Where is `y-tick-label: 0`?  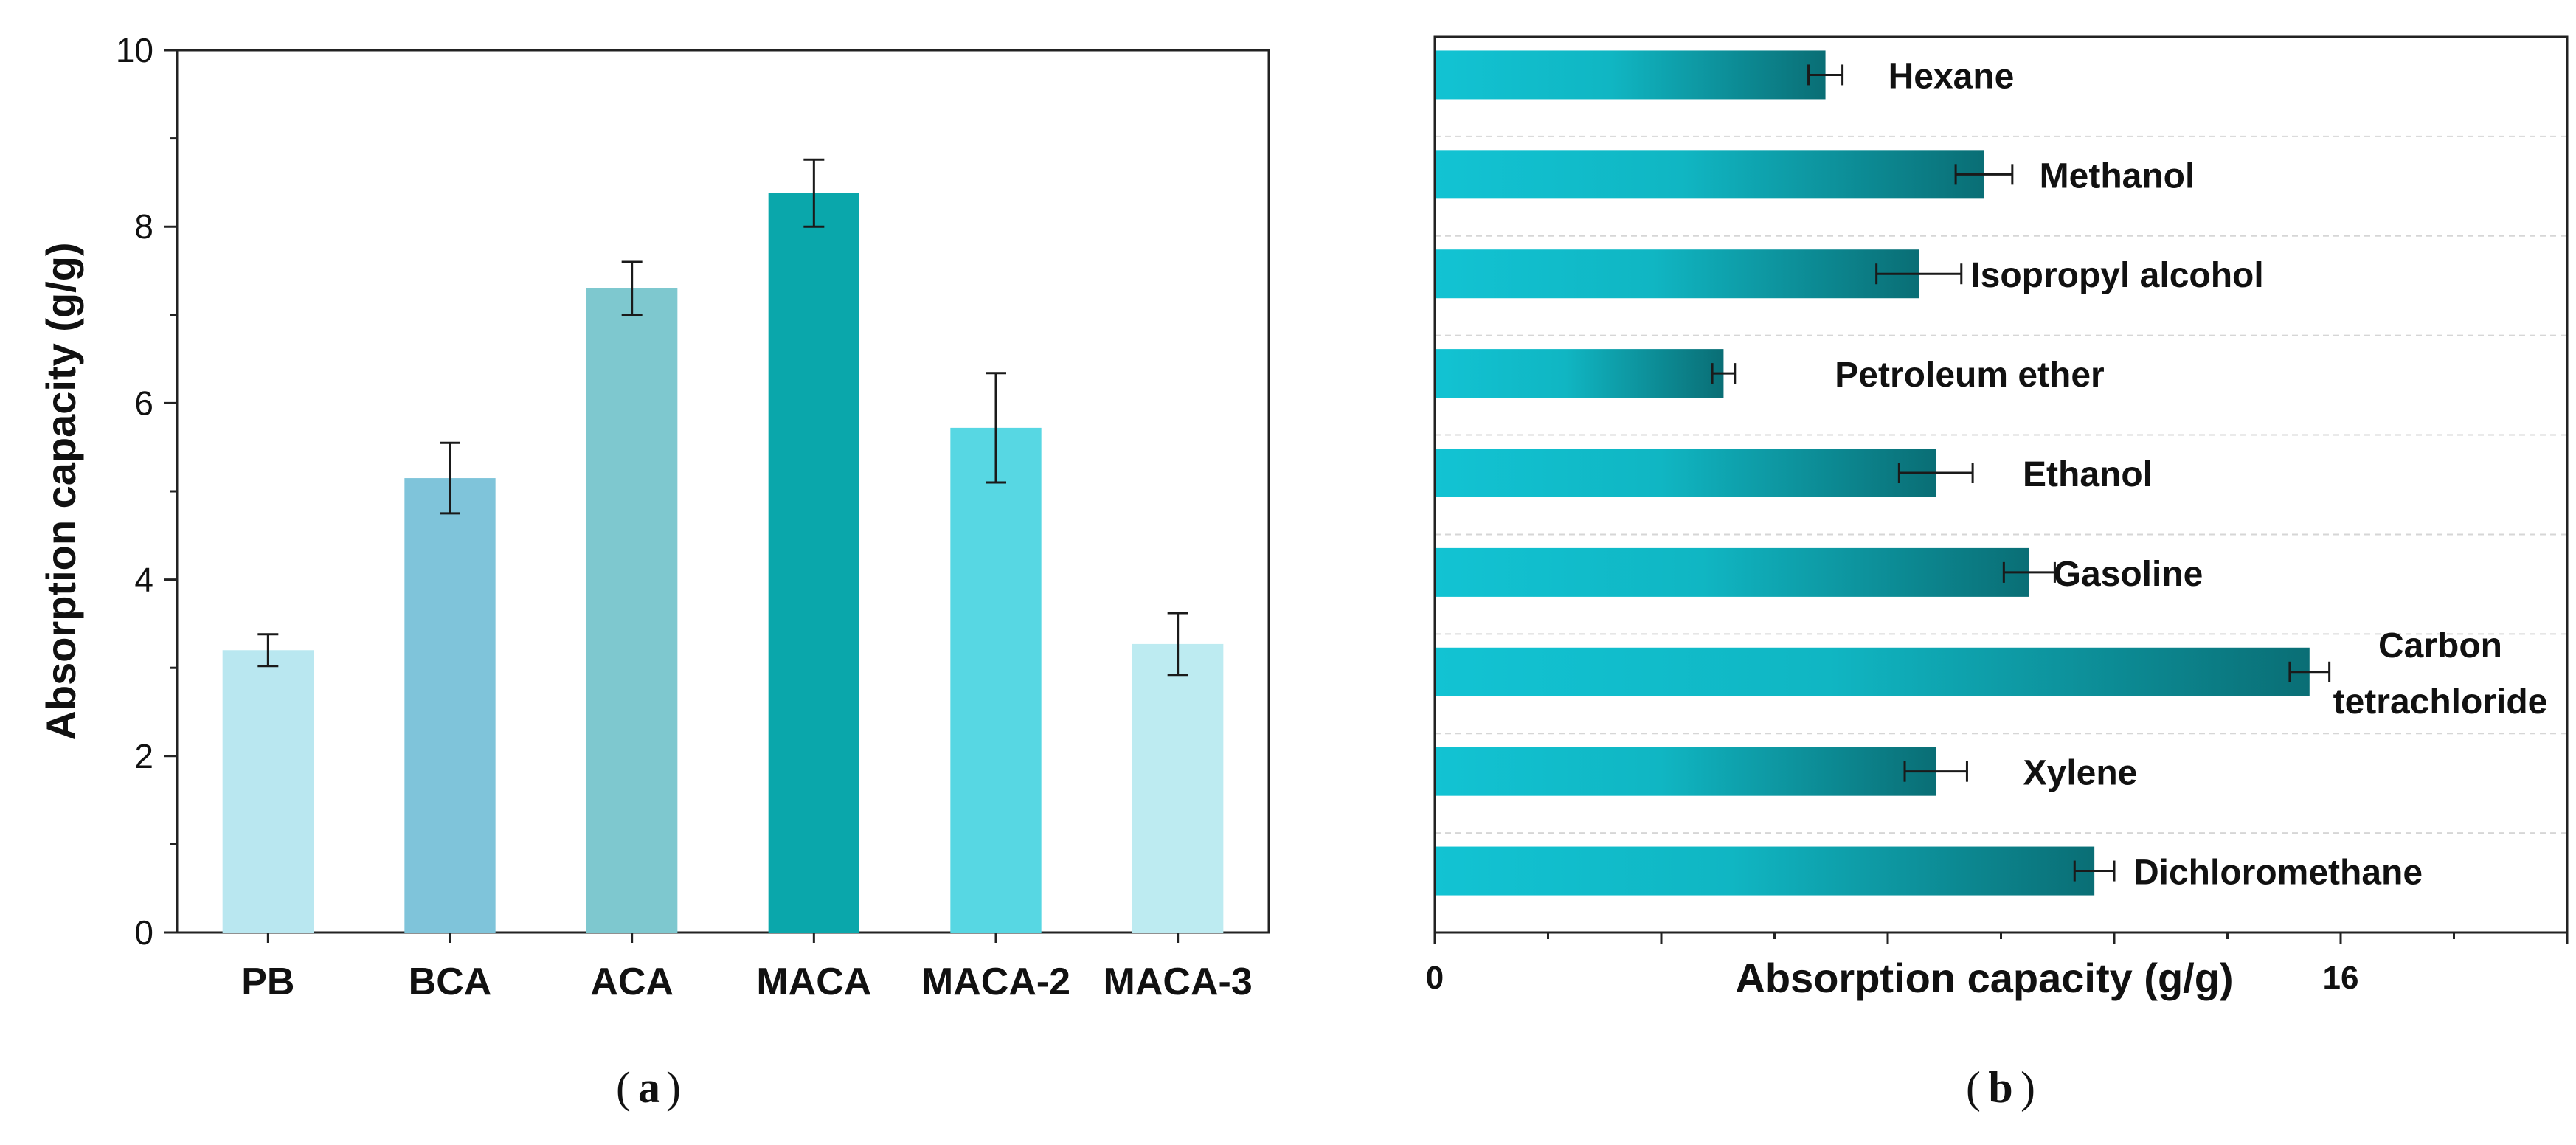
y-tick-label: 0 is located at coordinates (144, 932).